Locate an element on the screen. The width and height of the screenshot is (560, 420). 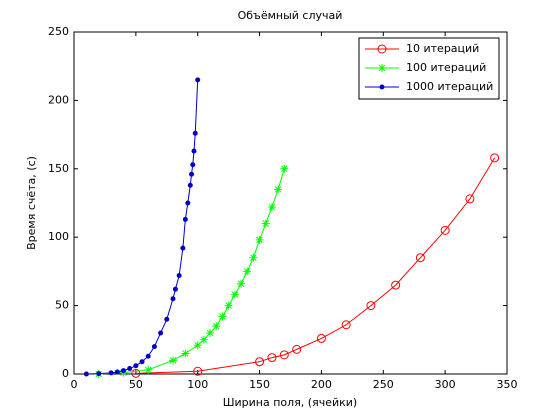
x-tick-label: 0 is located at coordinates (74, 384).